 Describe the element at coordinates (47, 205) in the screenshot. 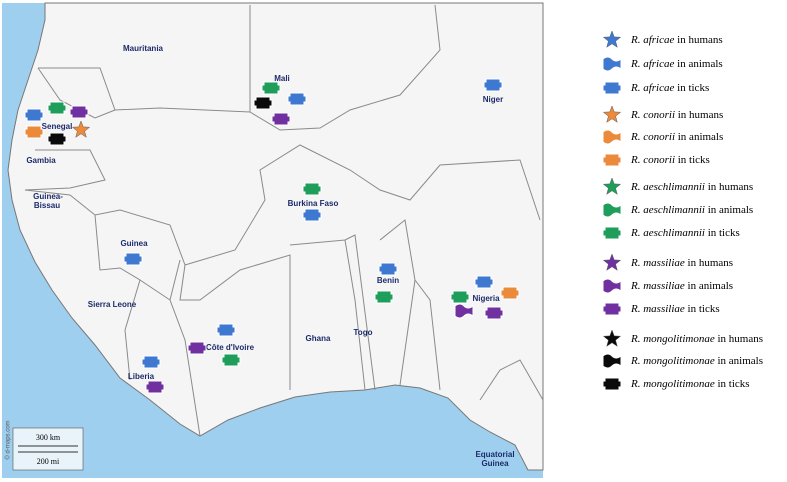

I see `country-label: Bissau` at that location.